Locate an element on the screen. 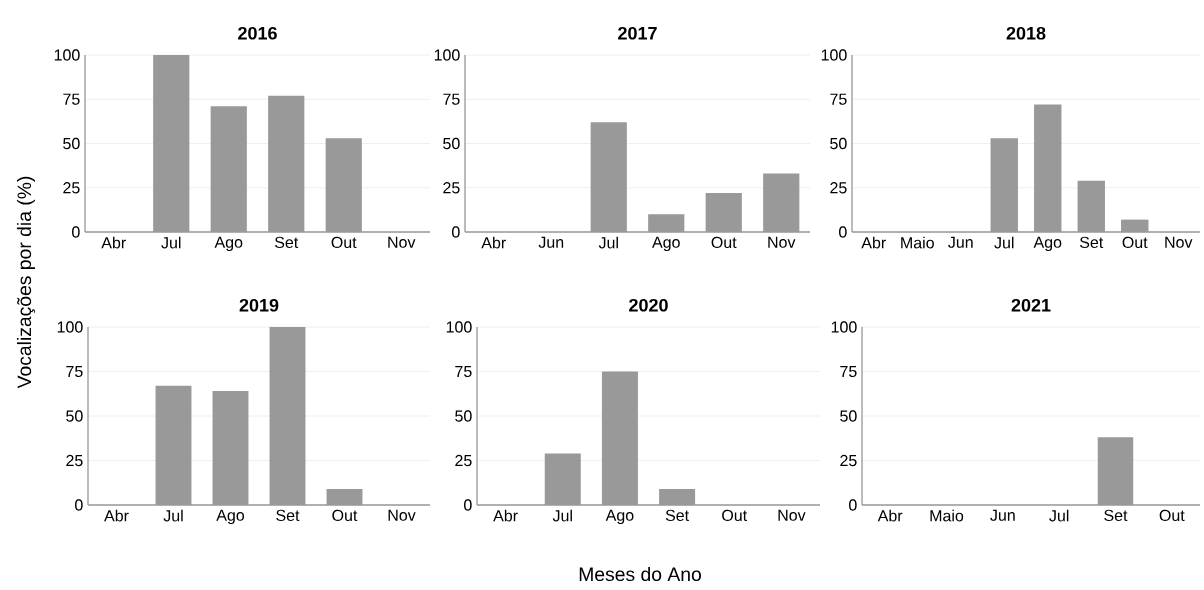 The height and width of the screenshot is (590, 1204). chart-title: 2021 is located at coordinates (1031, 305).